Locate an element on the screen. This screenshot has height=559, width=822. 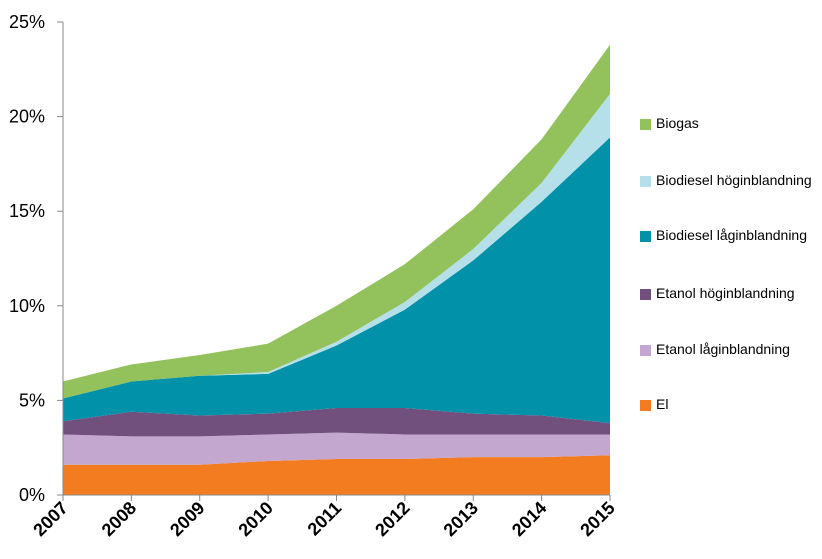
x-tick-label: 2013 is located at coordinates (461, 519).